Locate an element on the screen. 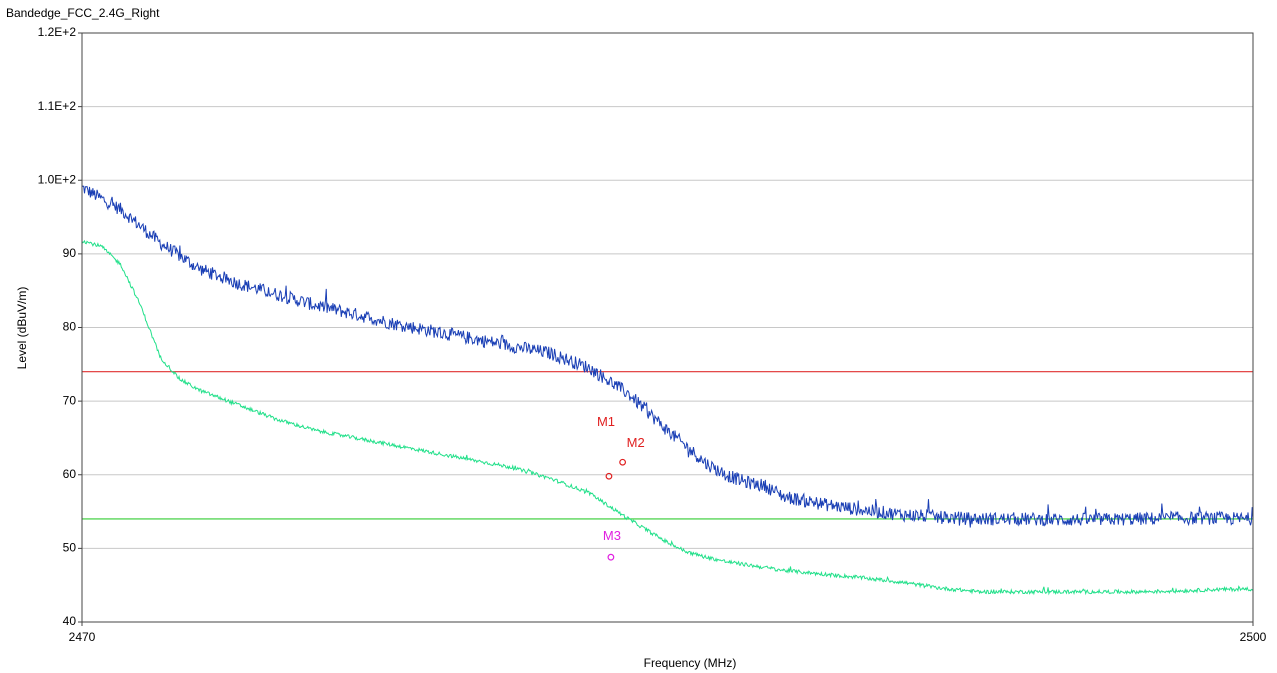  x-tick-label: 2500 is located at coordinates (1253, 637).